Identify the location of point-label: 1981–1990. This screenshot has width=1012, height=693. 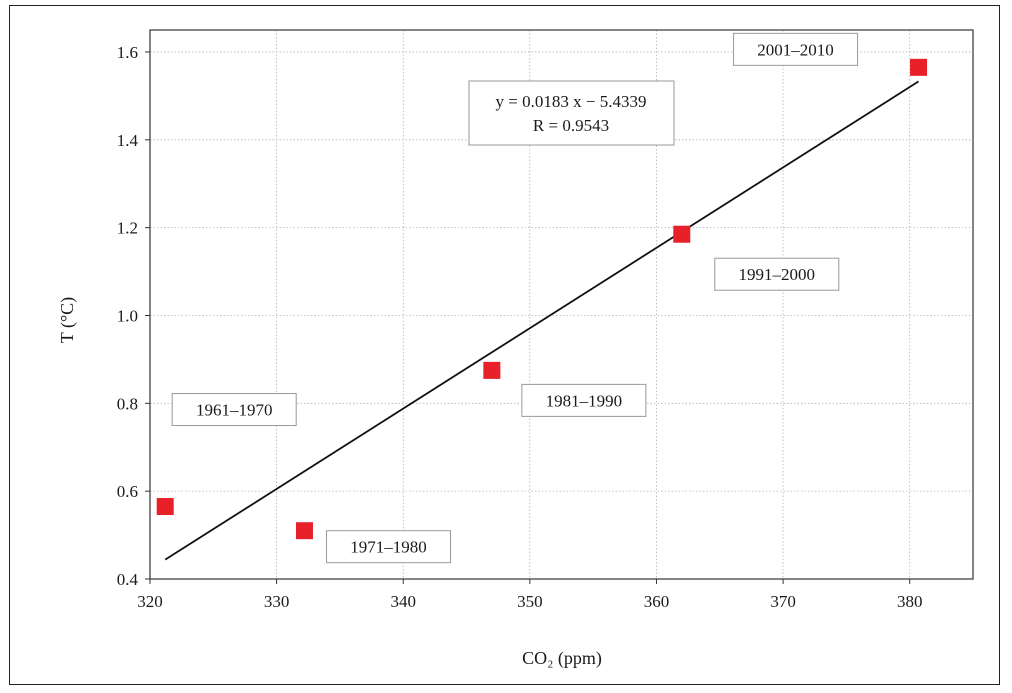
(584, 400).